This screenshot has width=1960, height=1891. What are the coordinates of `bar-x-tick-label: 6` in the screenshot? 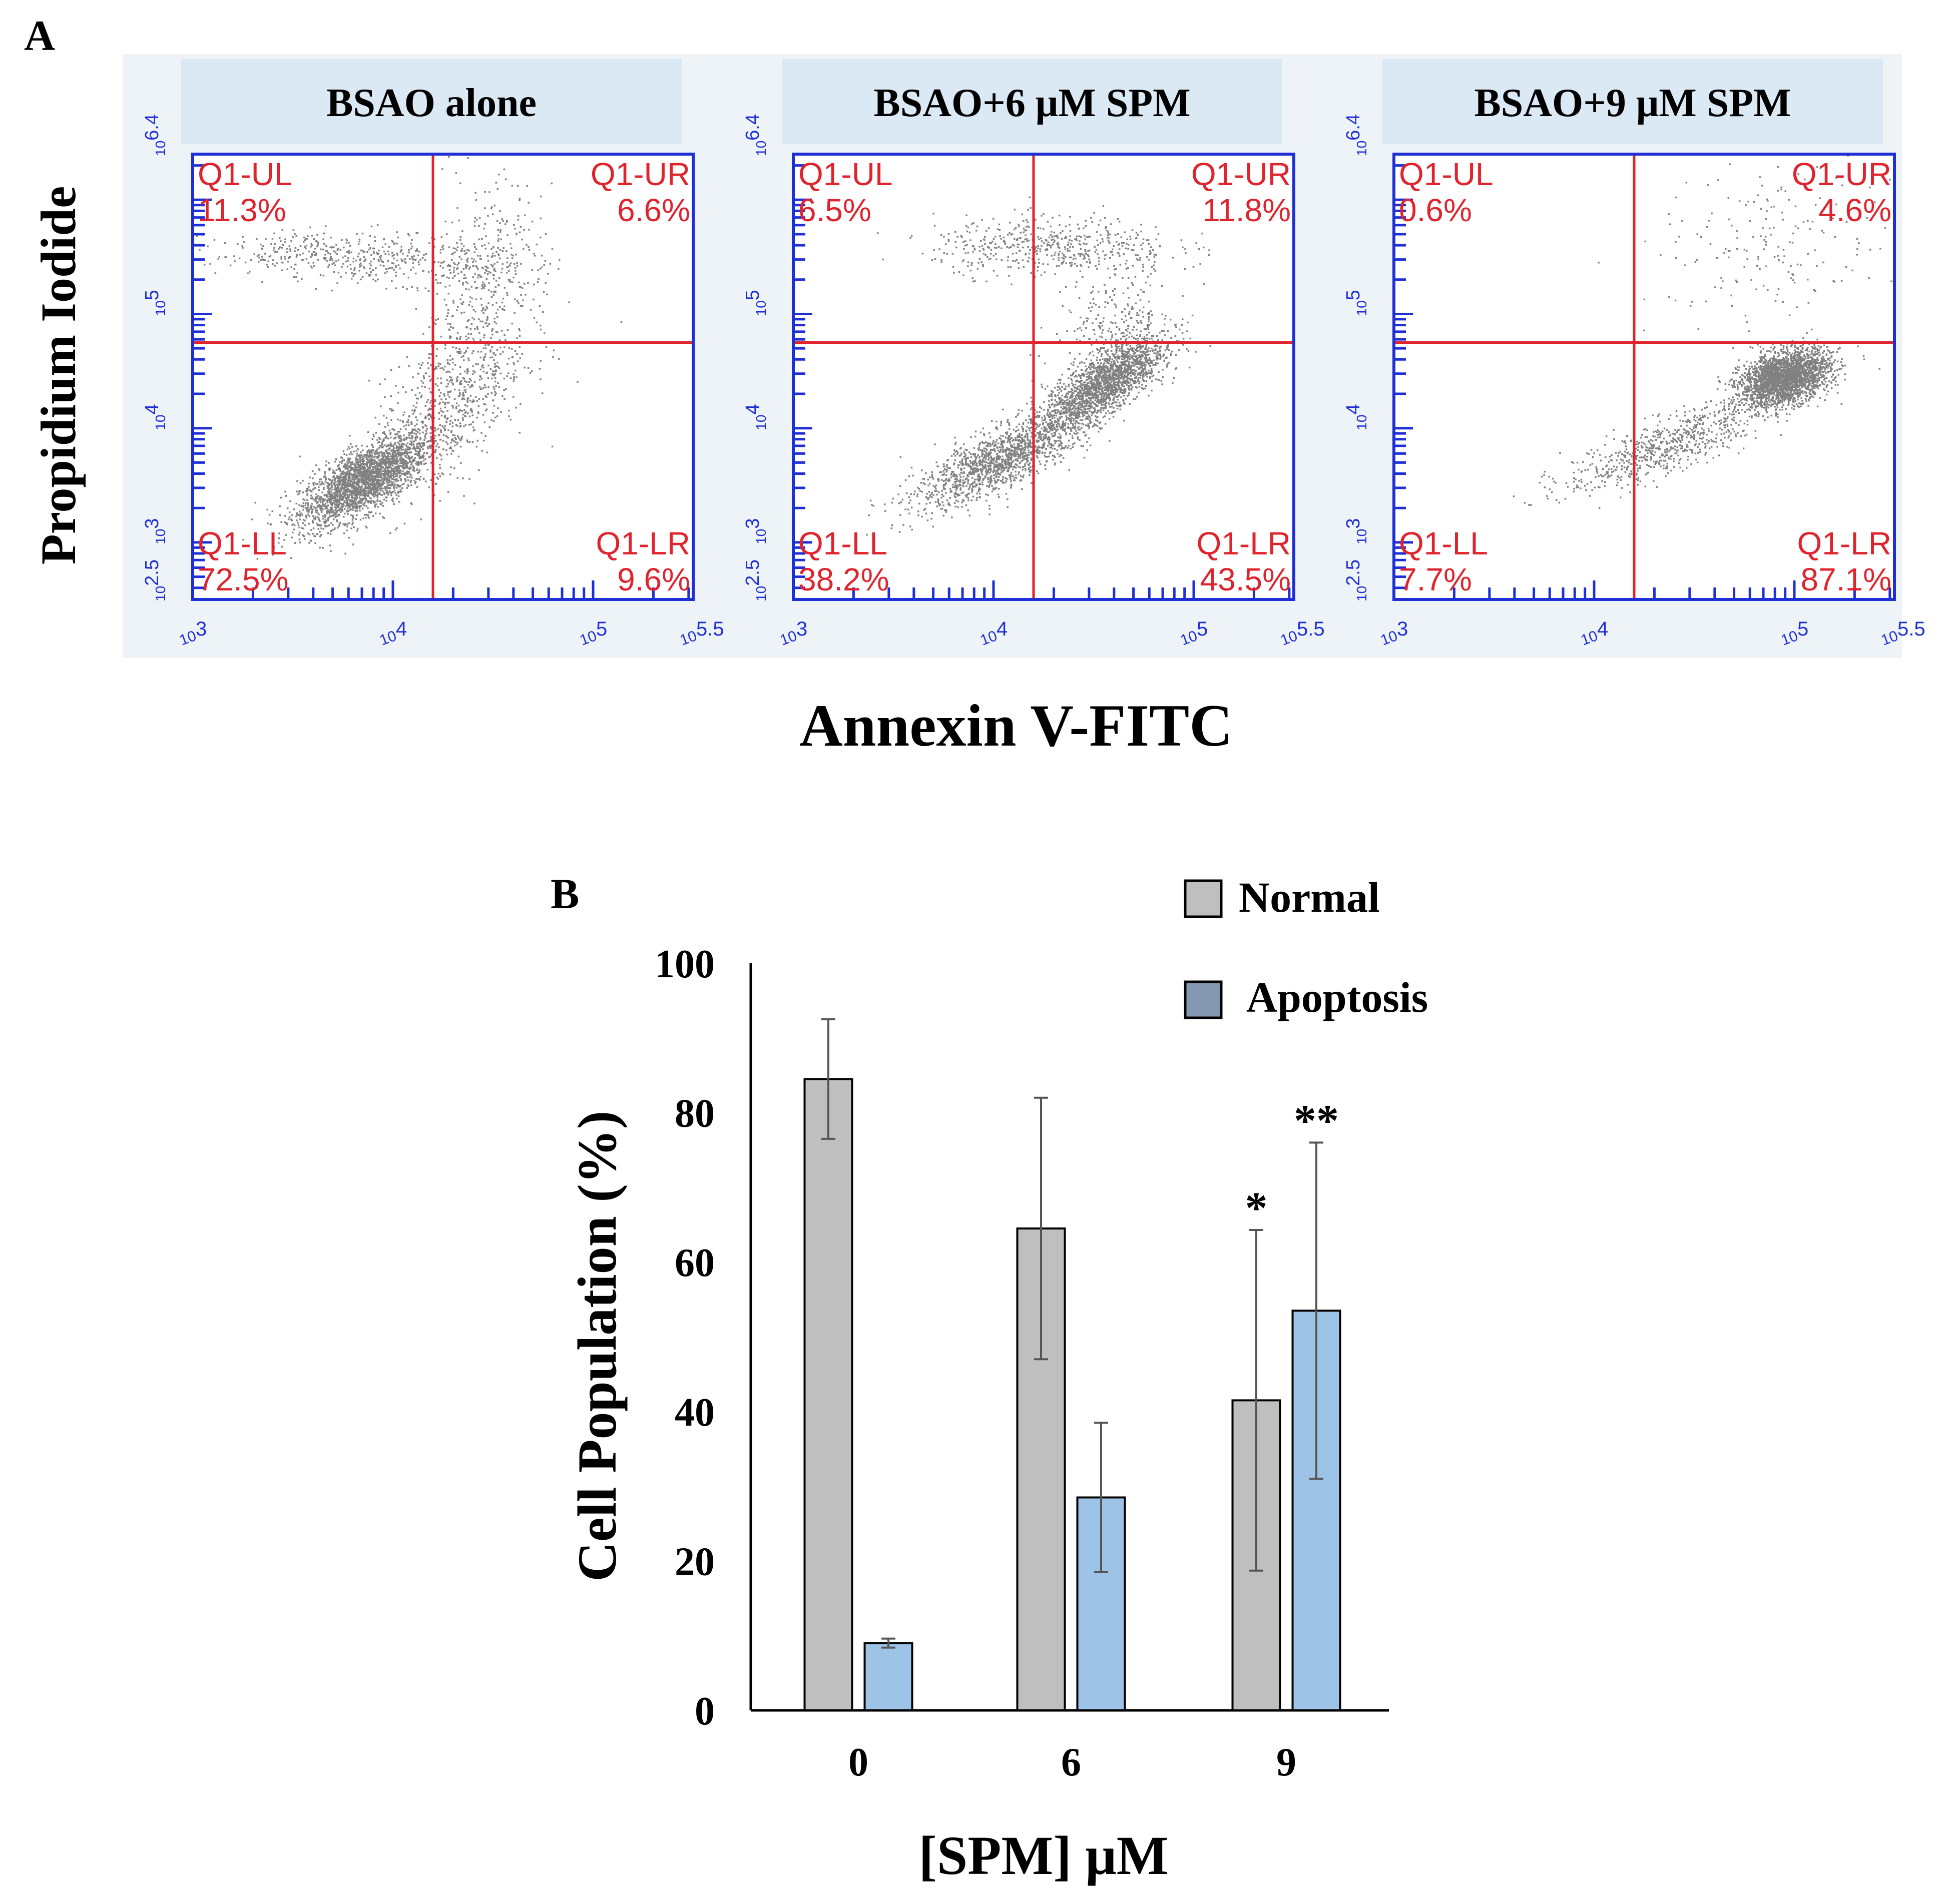 It's located at (1071, 1762).